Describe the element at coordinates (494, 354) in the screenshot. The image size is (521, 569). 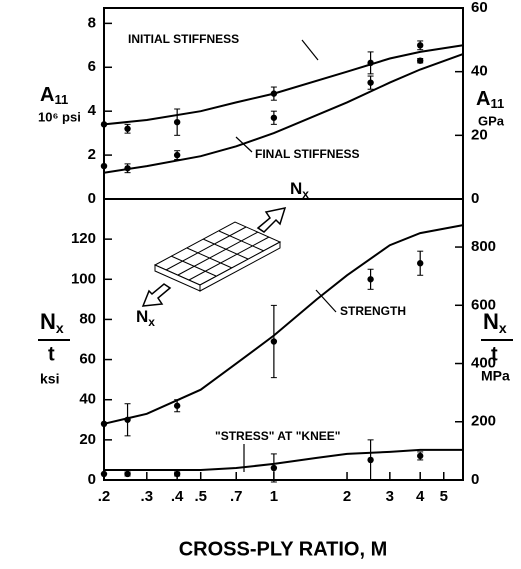
I see `y2-label-den: t` at that location.